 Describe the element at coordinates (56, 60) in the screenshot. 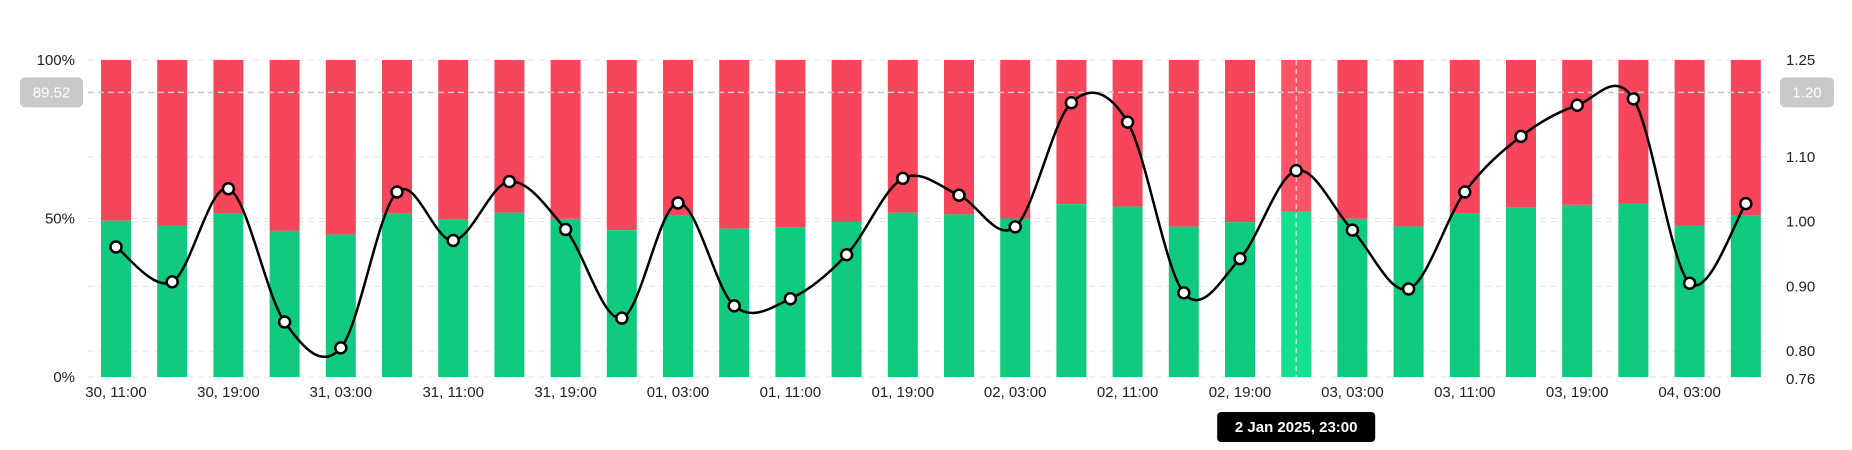

I see `left-tick-label: 100%` at that location.